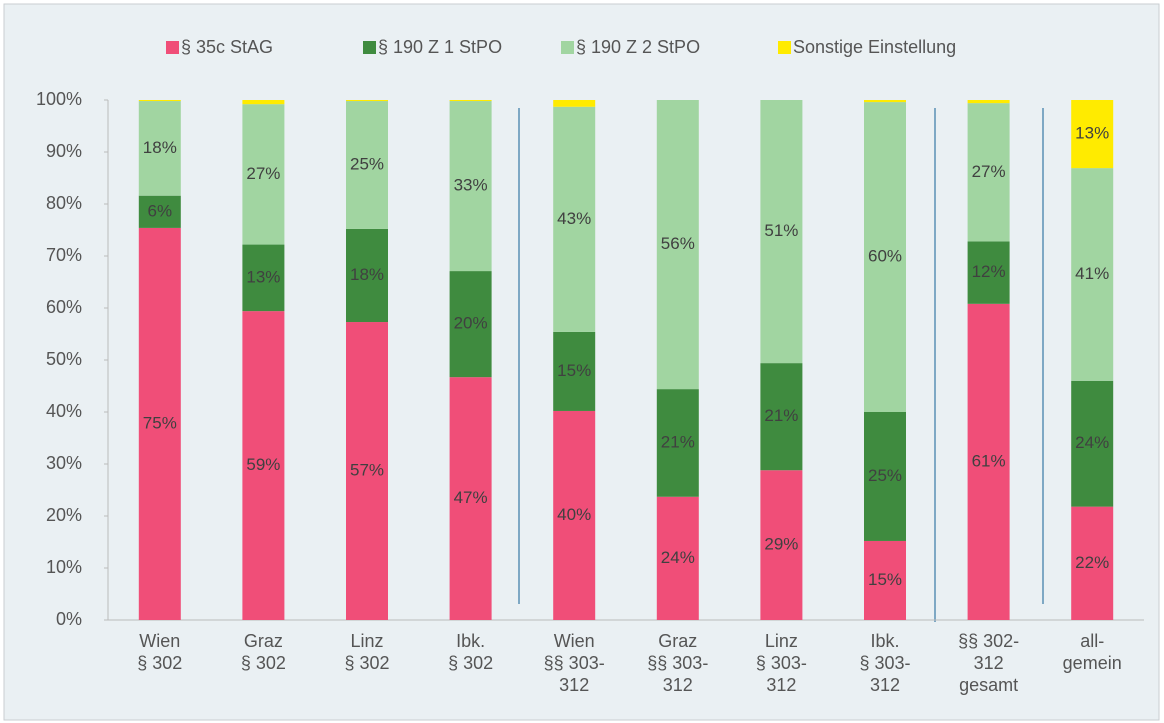  What do you see at coordinates (64, 463) in the screenshot?
I see `y-tick-label: 30%` at bounding box center [64, 463].